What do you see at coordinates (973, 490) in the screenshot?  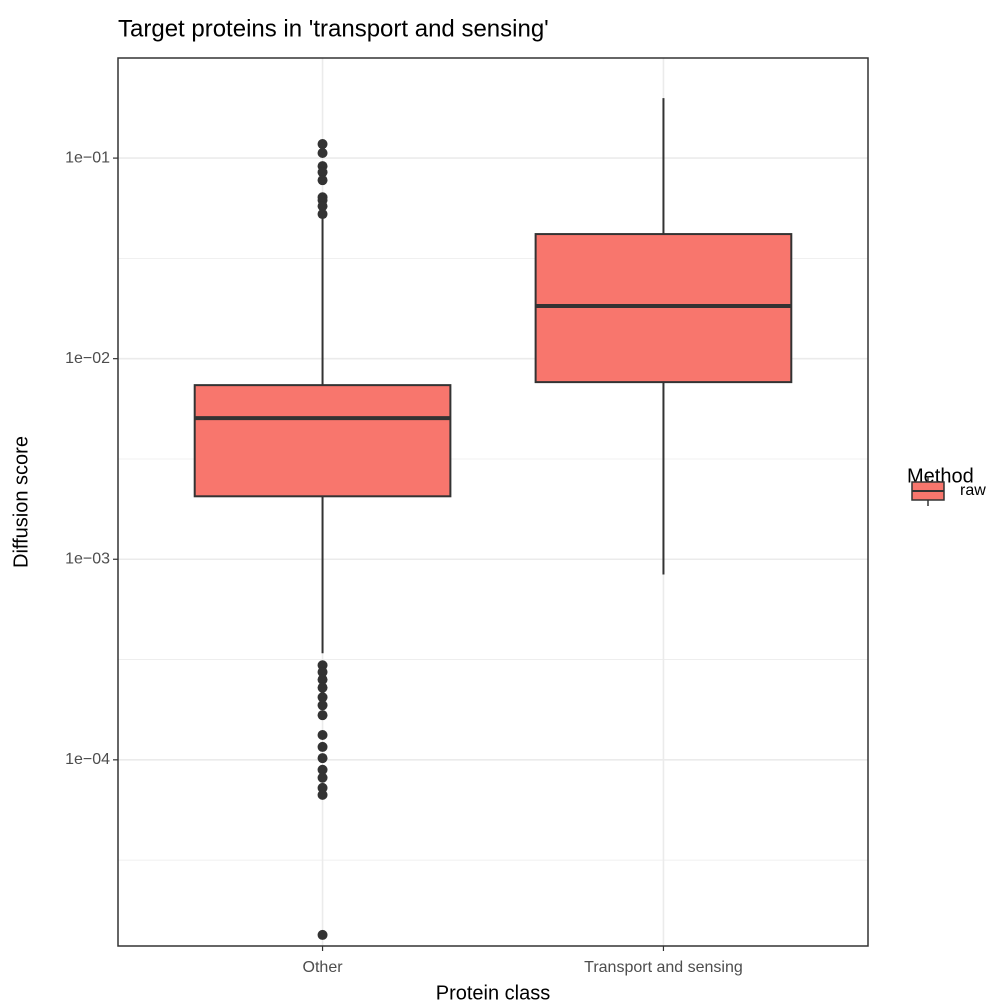 I see `legend-label: raw` at bounding box center [973, 490].